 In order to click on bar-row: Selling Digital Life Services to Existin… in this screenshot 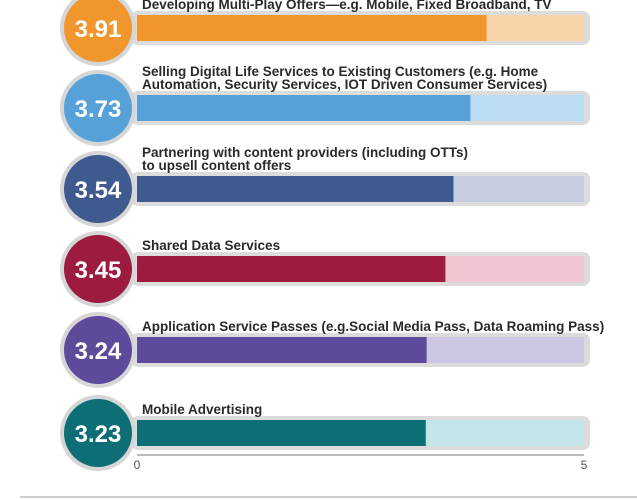, I will do `click(325, 105)`.